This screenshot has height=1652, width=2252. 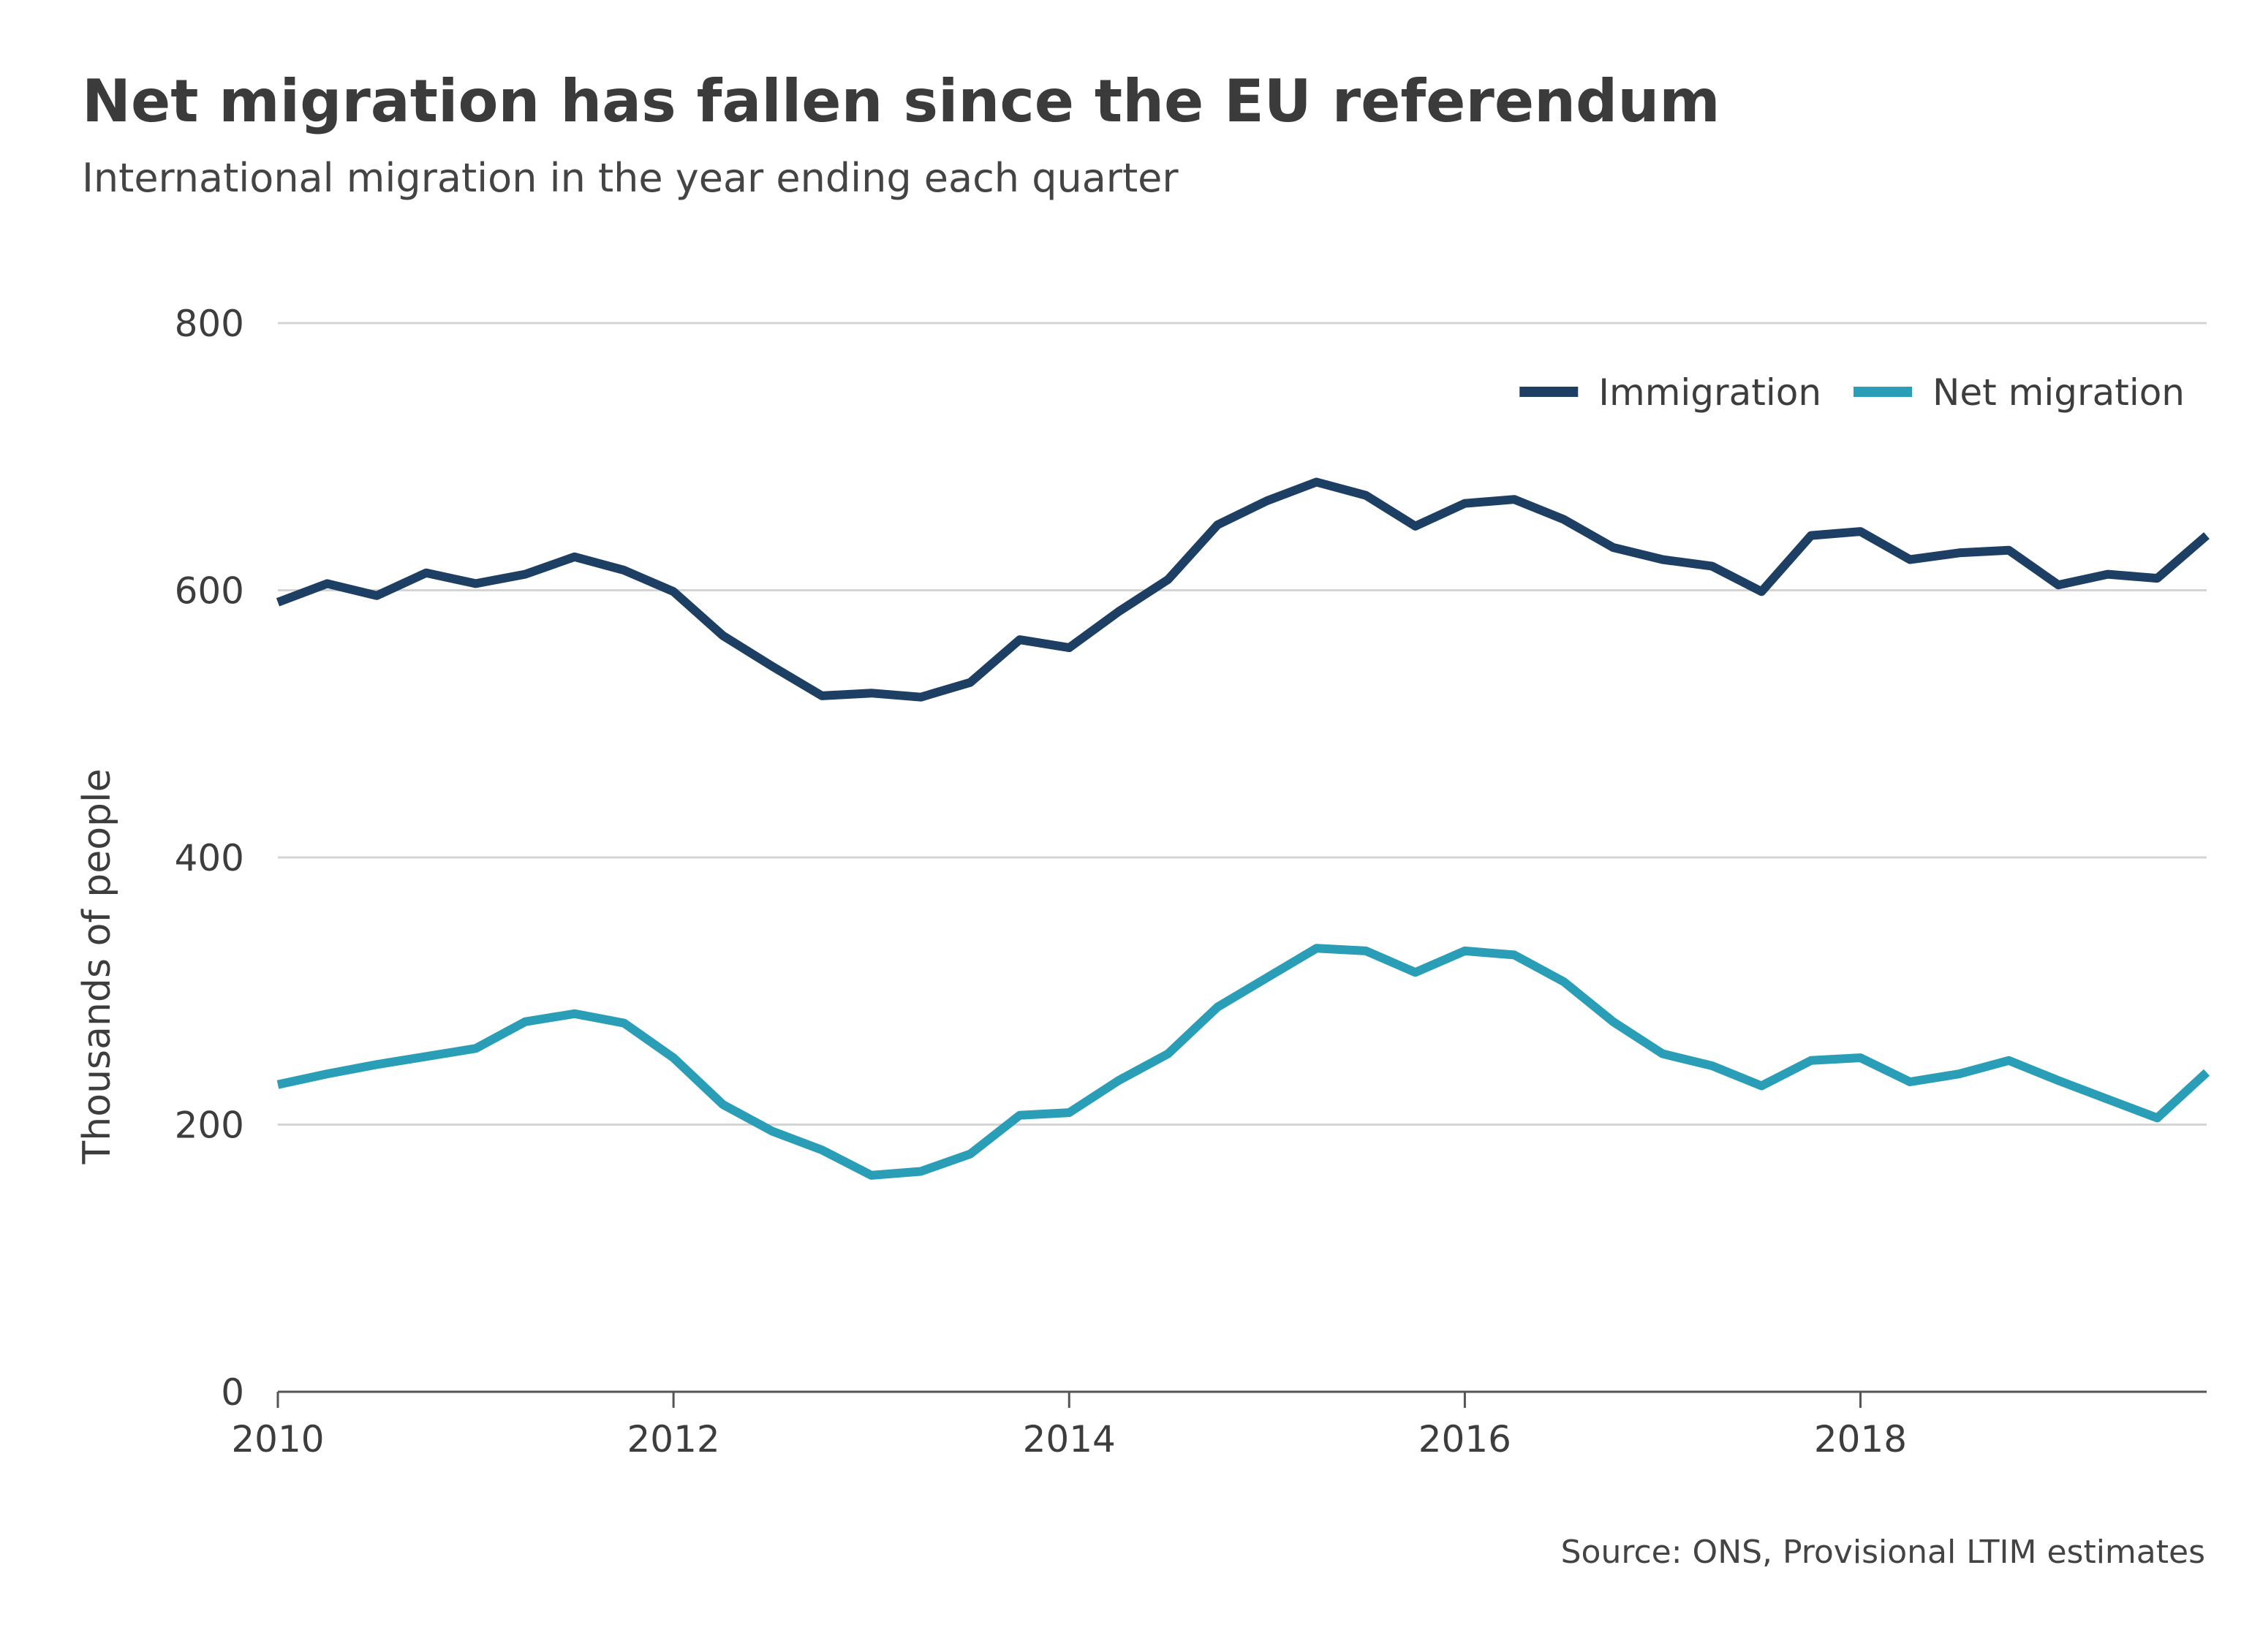 What do you see at coordinates (1069, 1439) in the screenshot?
I see `x-tick-label-2014: 2014` at bounding box center [1069, 1439].